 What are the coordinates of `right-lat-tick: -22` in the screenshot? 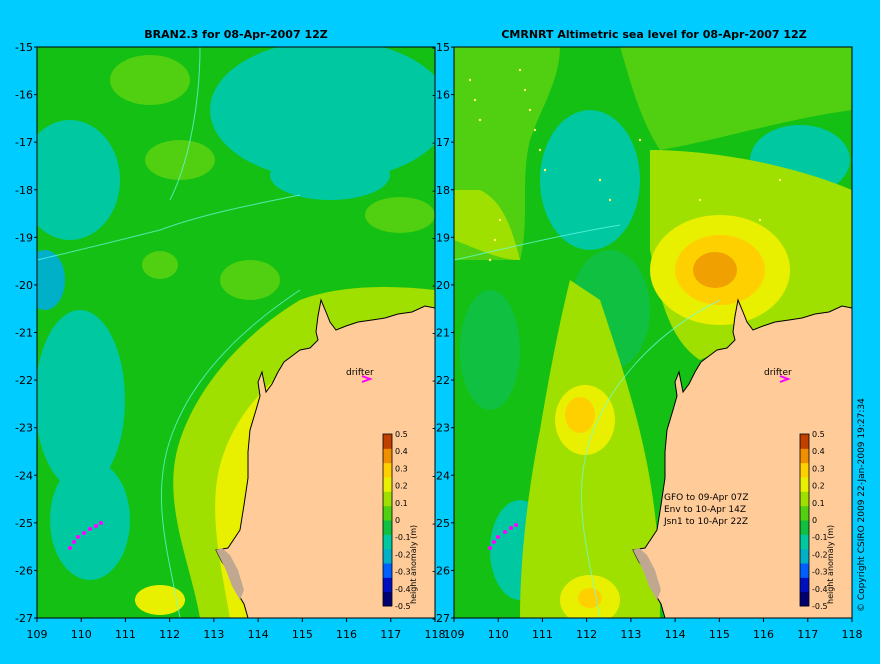 It's located at (441, 380).